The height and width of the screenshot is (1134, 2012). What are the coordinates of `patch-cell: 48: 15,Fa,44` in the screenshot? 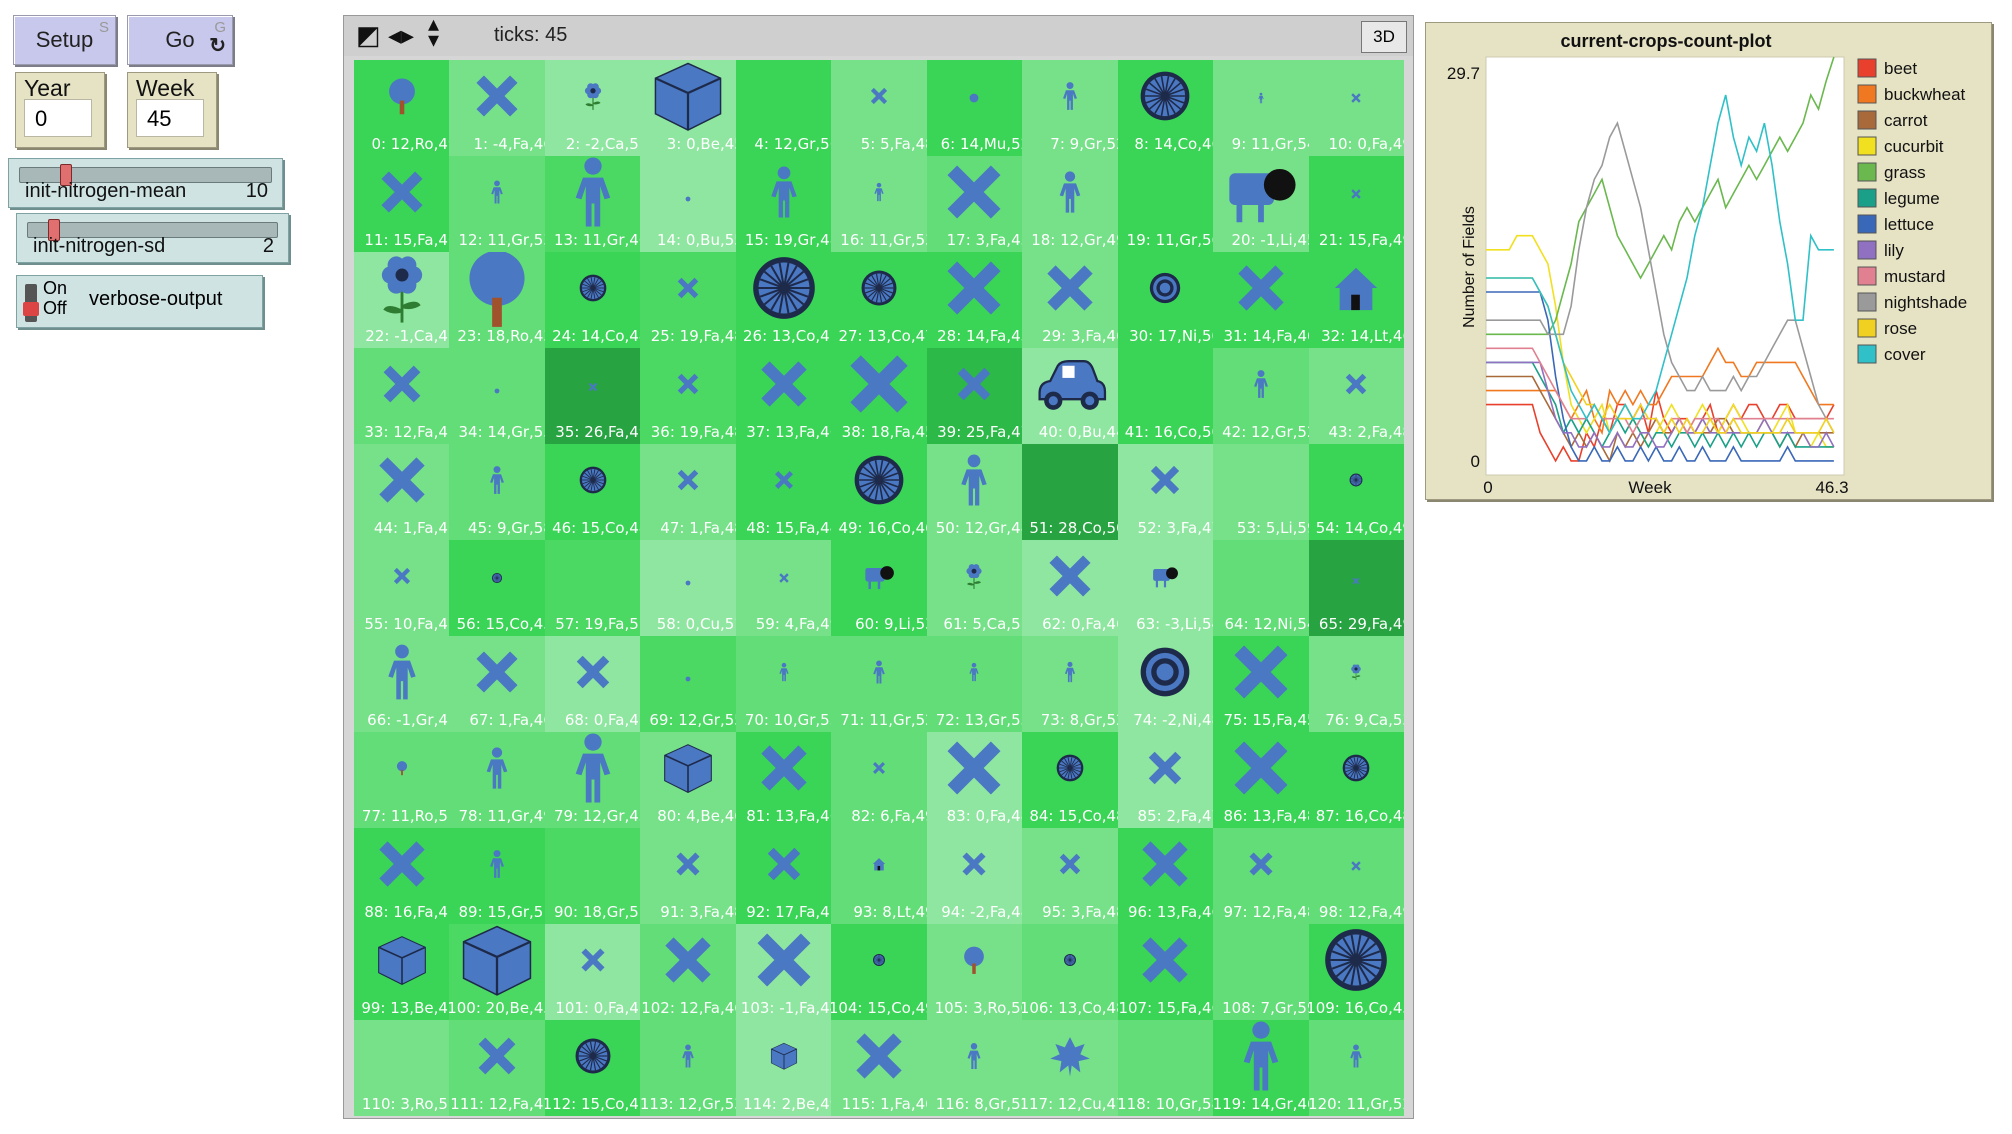 It's located at (783, 492).